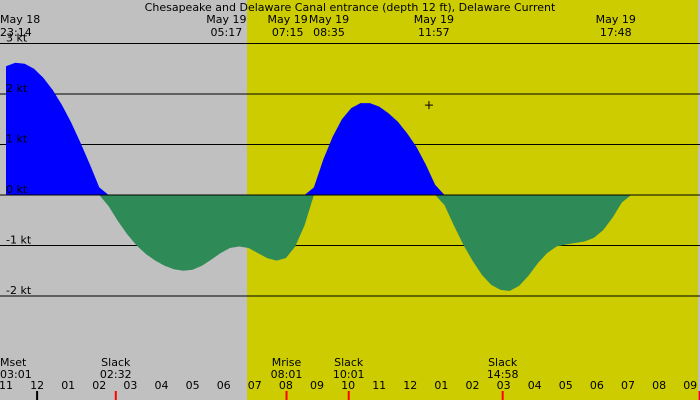 The width and height of the screenshot is (700, 400). Describe the element at coordinates (287, 374) in the screenshot. I see `bottom-event-time: 08:01` at that location.